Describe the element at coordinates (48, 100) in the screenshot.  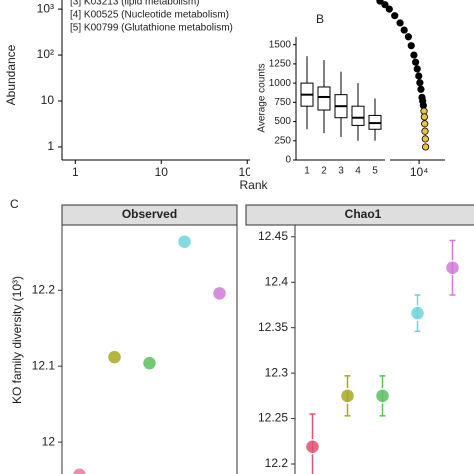
I see `y-tick-label: 10` at that location.